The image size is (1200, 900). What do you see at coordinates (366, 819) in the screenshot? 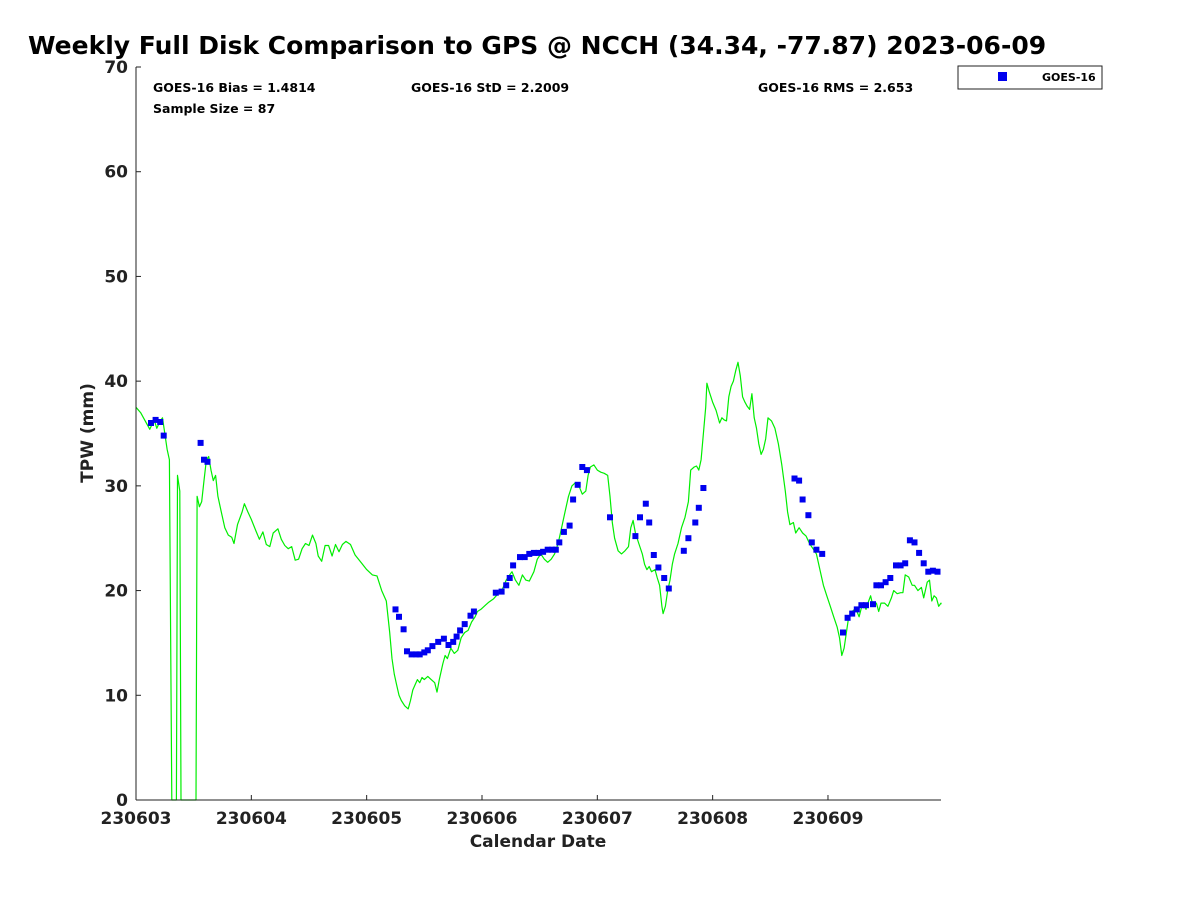
I see `x-tick-label: 230605` at bounding box center [366, 819].